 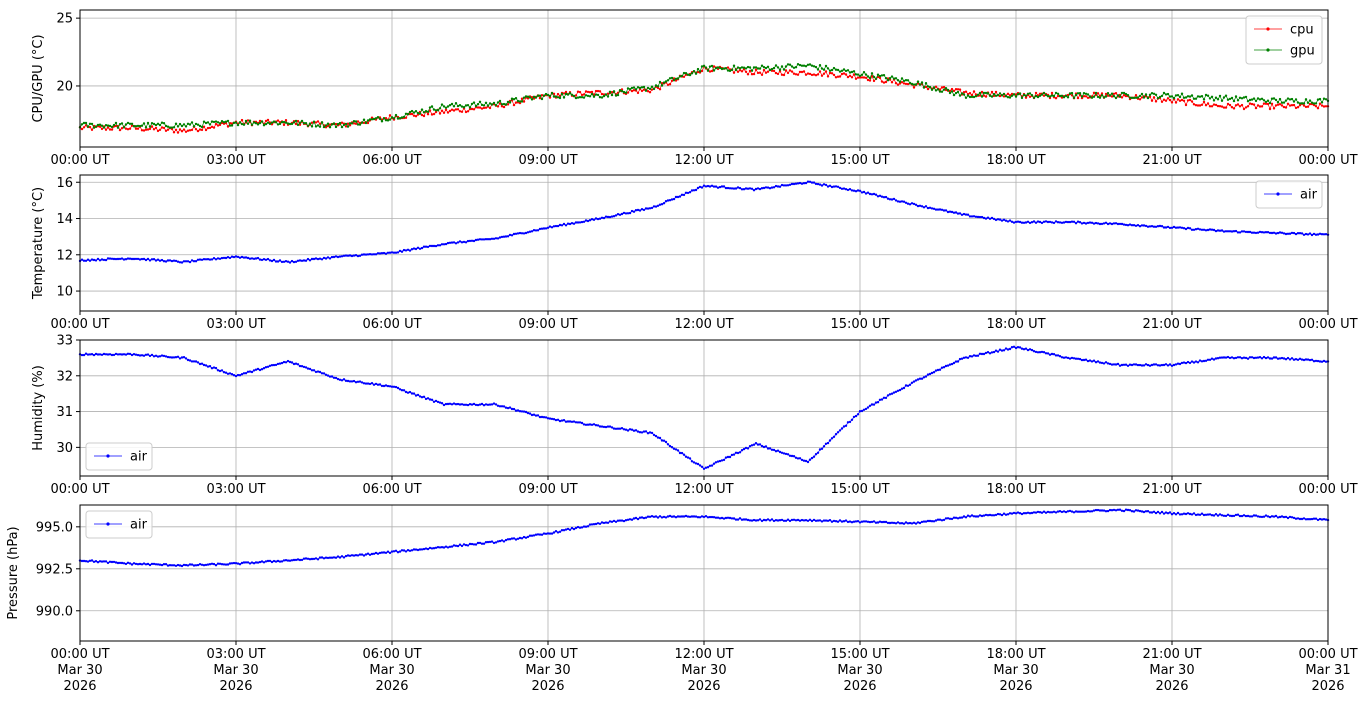 What do you see at coordinates (1268, 29) in the screenshot?
I see `legend-swatch-marker` at bounding box center [1268, 29].